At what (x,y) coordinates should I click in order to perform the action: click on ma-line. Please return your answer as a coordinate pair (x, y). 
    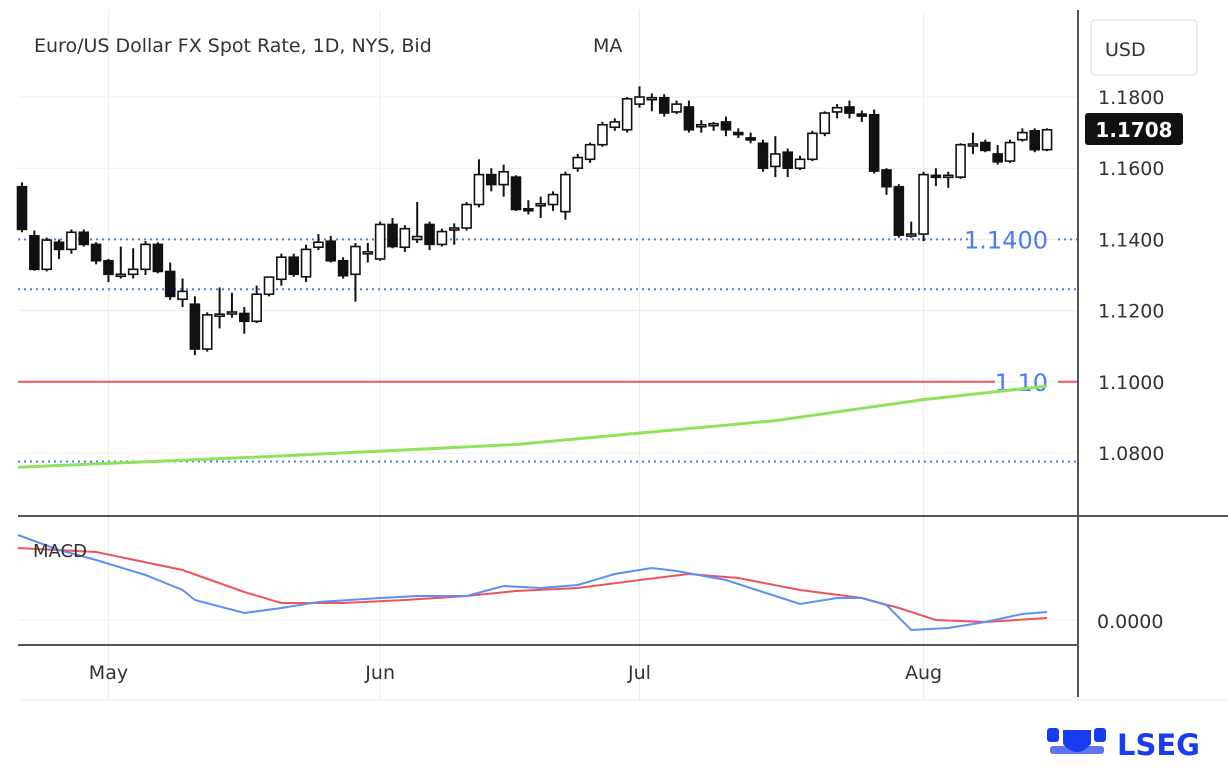
    Looking at the image, I should click on (532, 426).